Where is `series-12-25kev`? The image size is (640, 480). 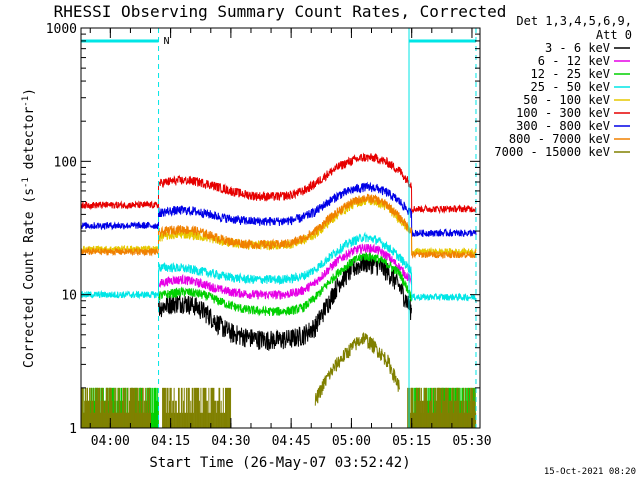
series-12-25kev is located at coordinates (285, 284).